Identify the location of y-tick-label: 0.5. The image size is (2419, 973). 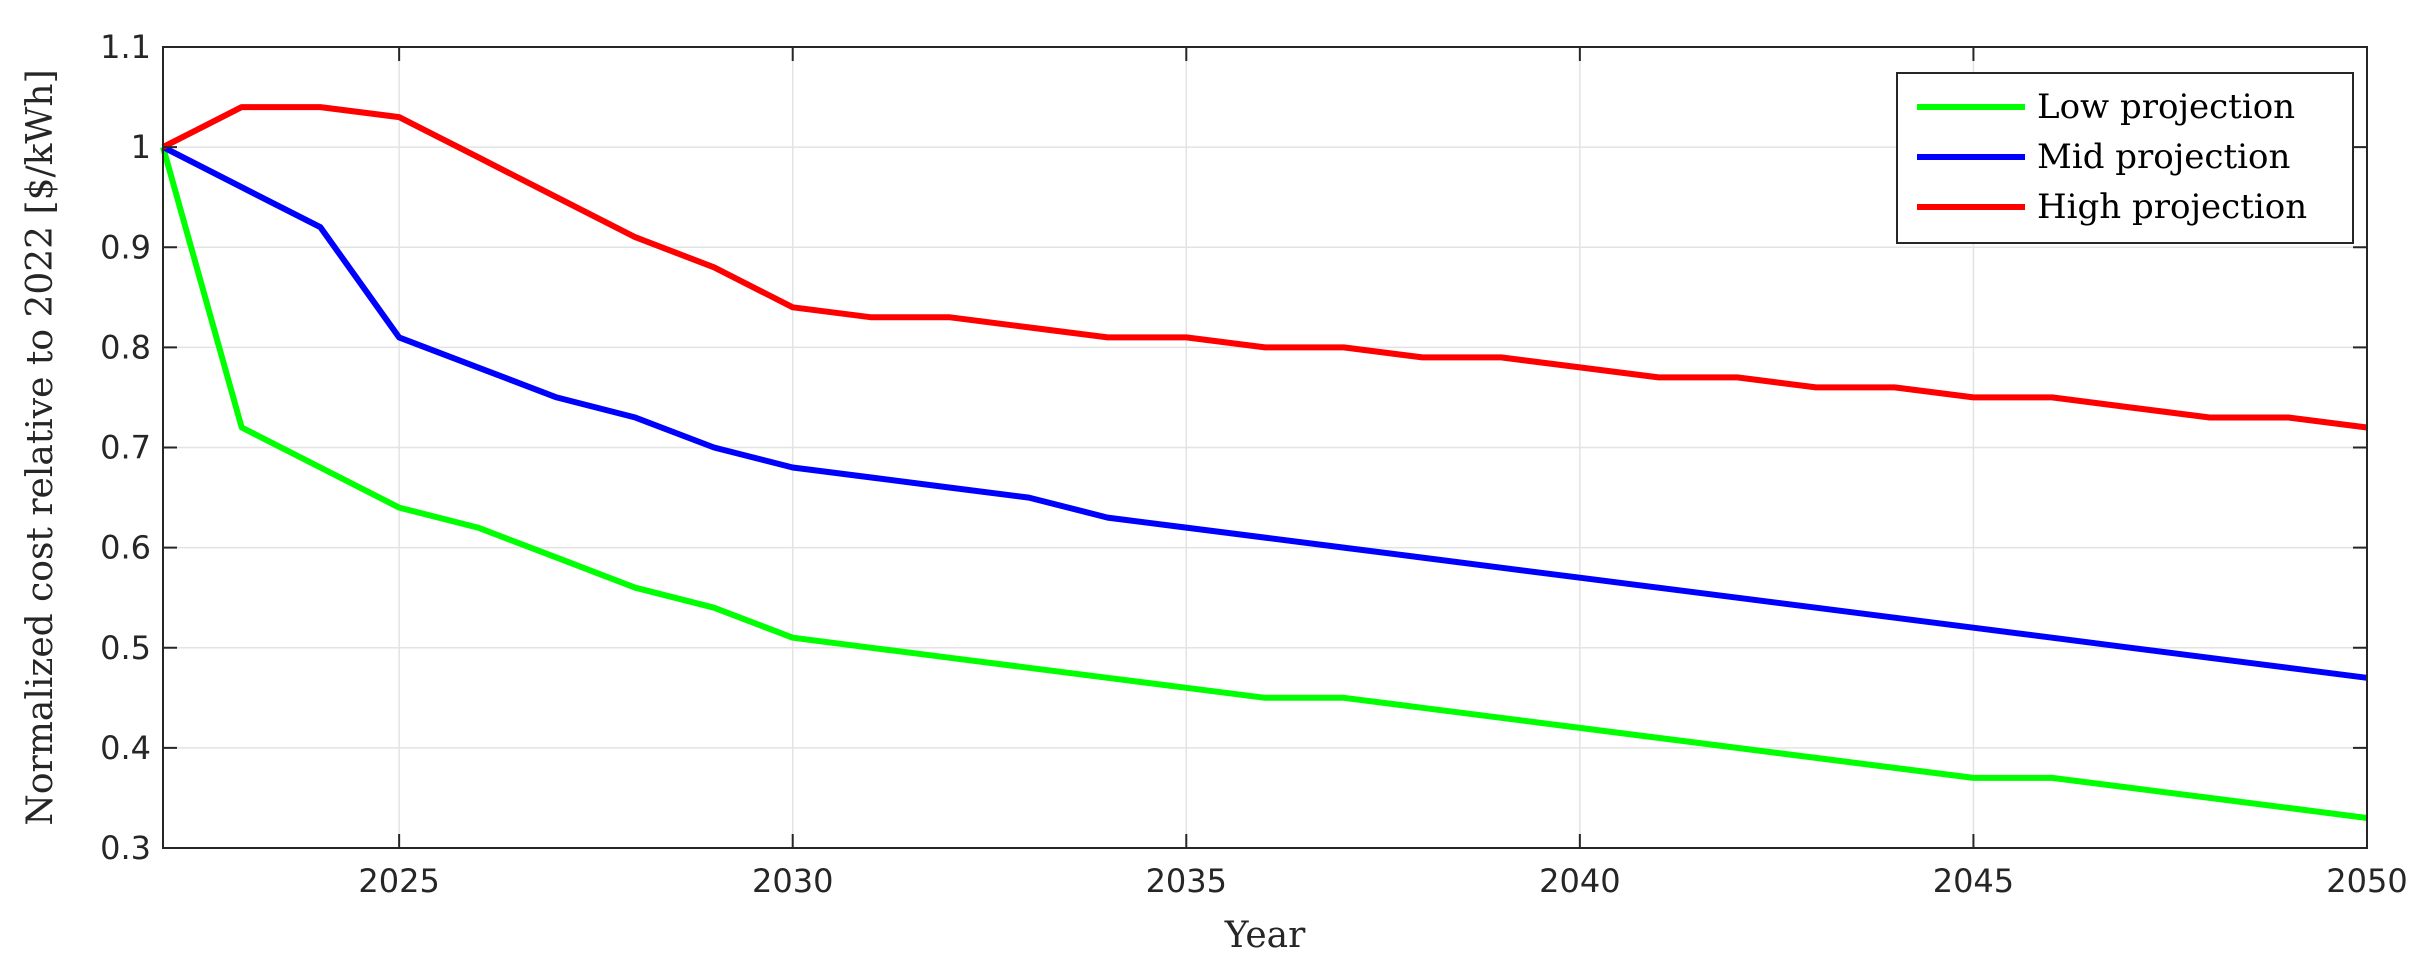
(125, 648).